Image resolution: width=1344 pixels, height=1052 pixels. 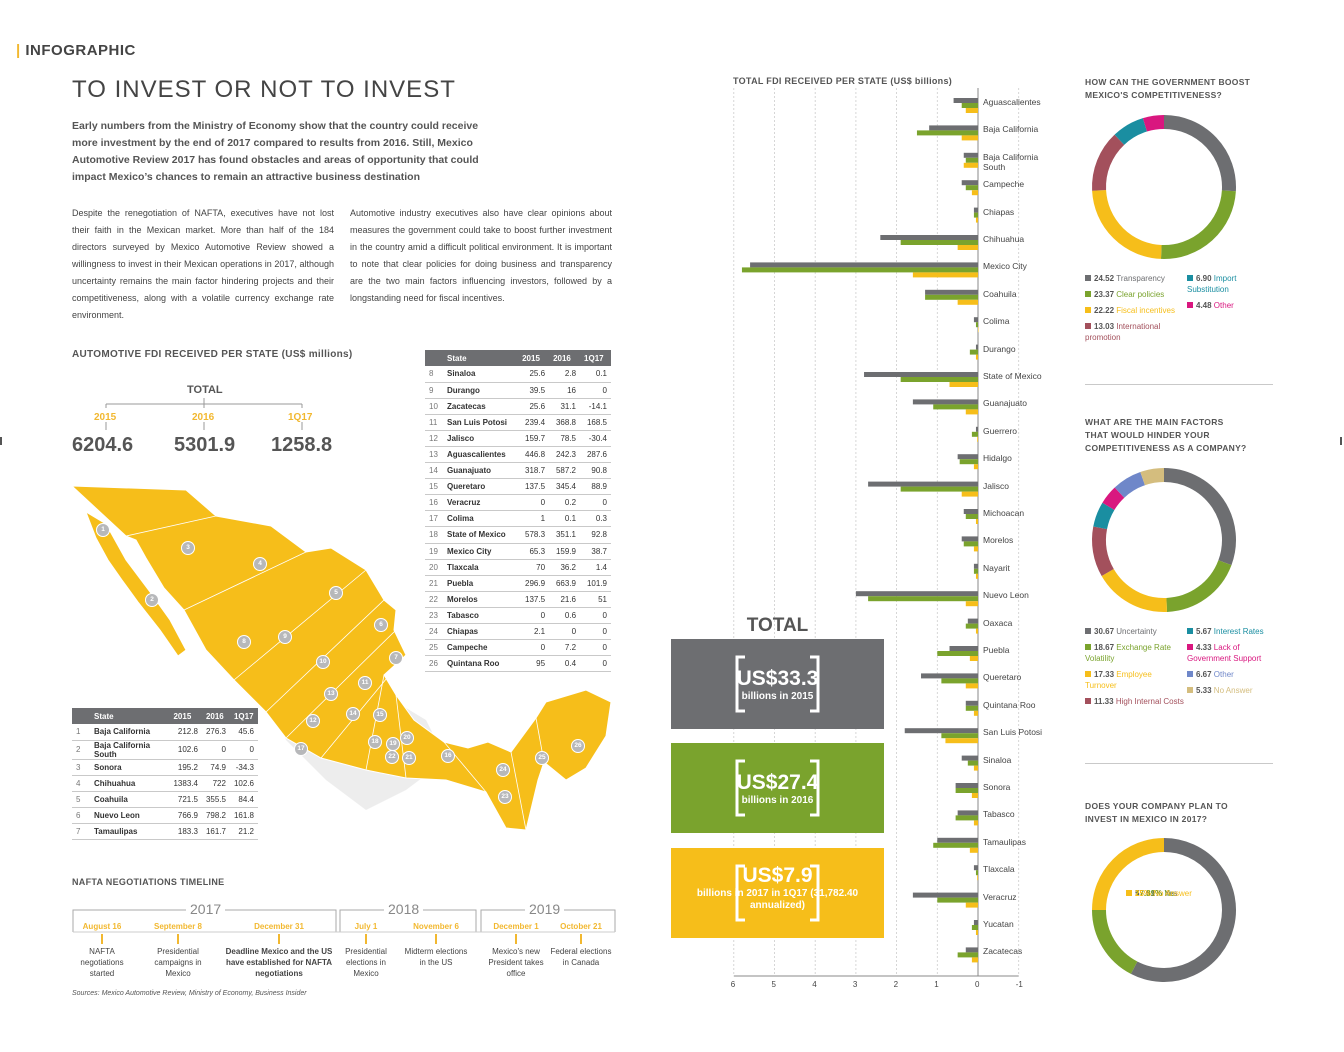 I want to click on state-number: 5, so click(x=81, y=799).